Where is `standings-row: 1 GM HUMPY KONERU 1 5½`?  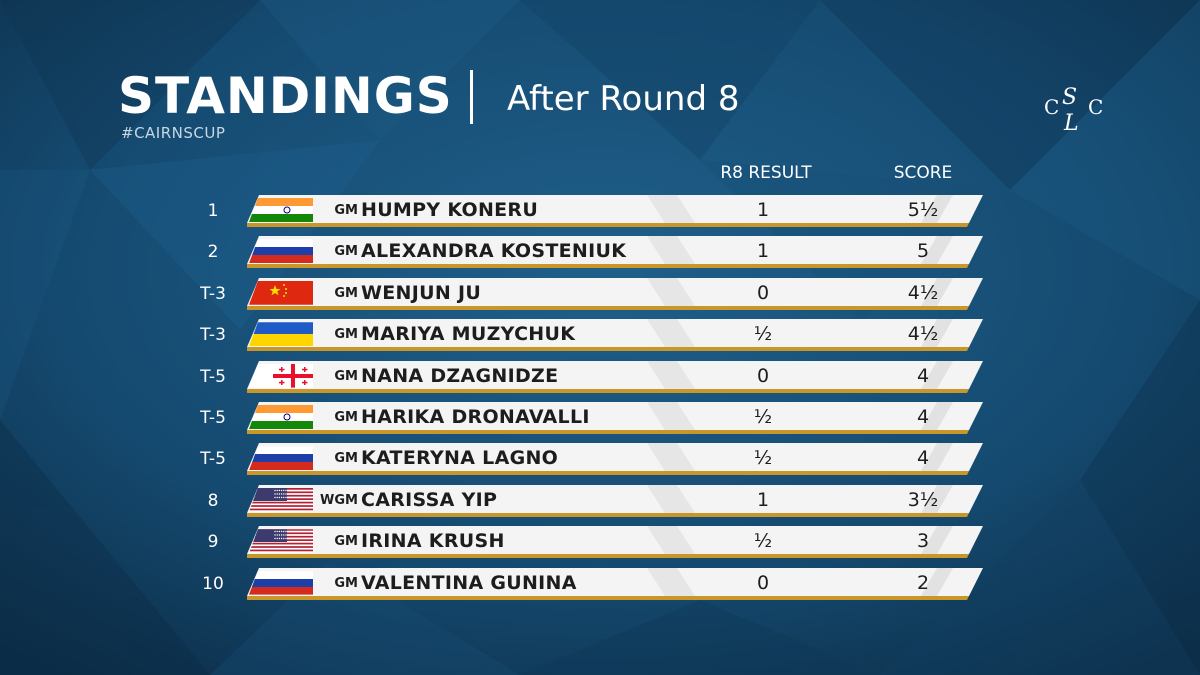 standings-row: 1 GM HUMPY KONERU 1 5½ is located at coordinates (600, 211).